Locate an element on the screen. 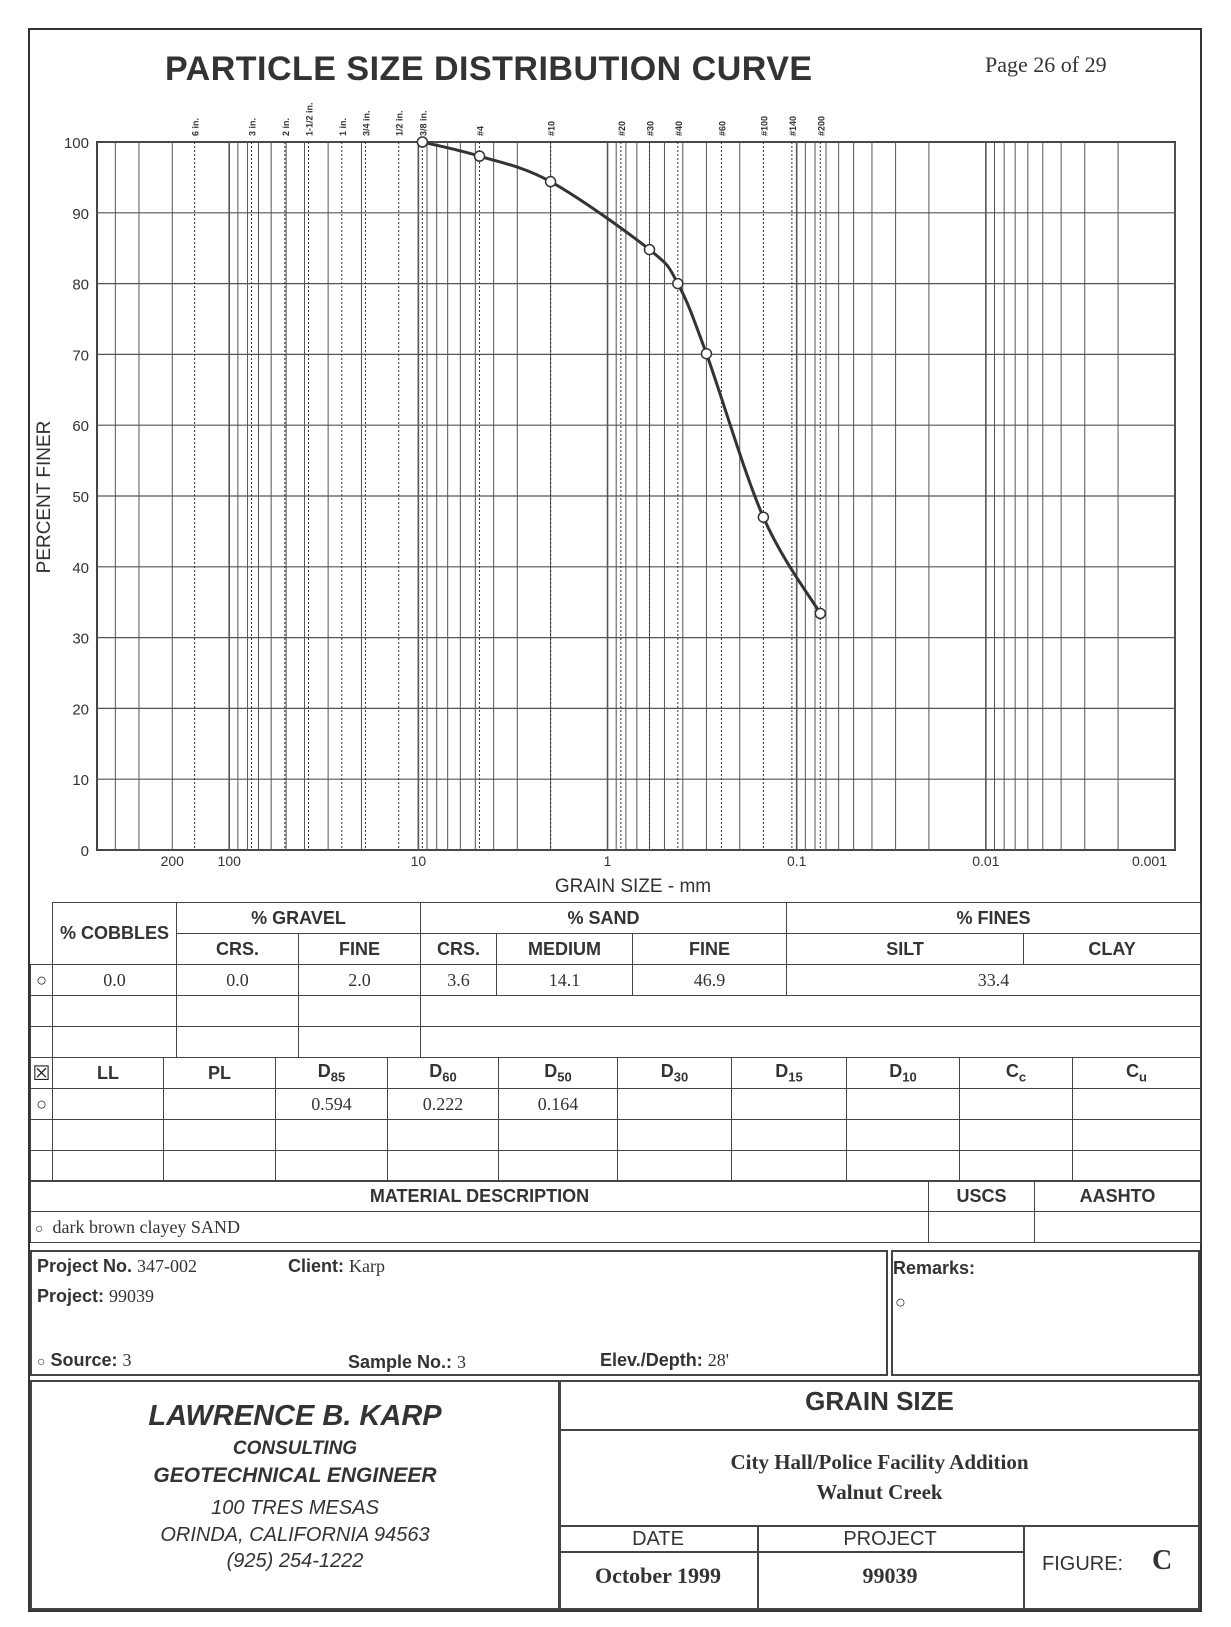  silt-header: SILT is located at coordinates (905, 949).